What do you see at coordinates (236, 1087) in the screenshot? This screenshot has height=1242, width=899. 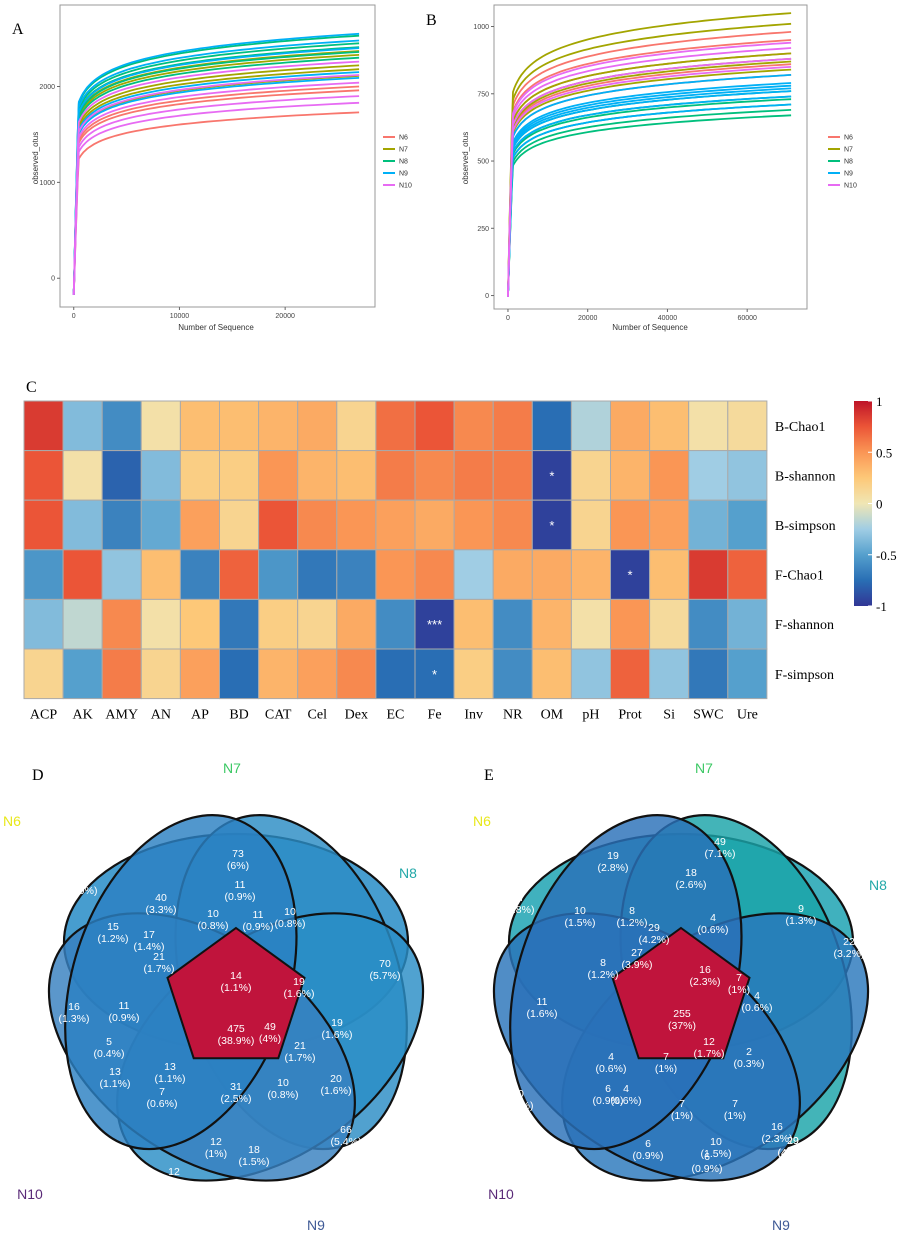 I see `venn-region-count: 31` at bounding box center [236, 1087].